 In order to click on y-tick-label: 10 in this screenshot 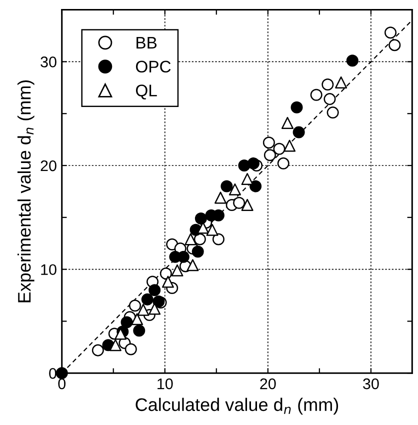, I will do `click(48, 270)`.